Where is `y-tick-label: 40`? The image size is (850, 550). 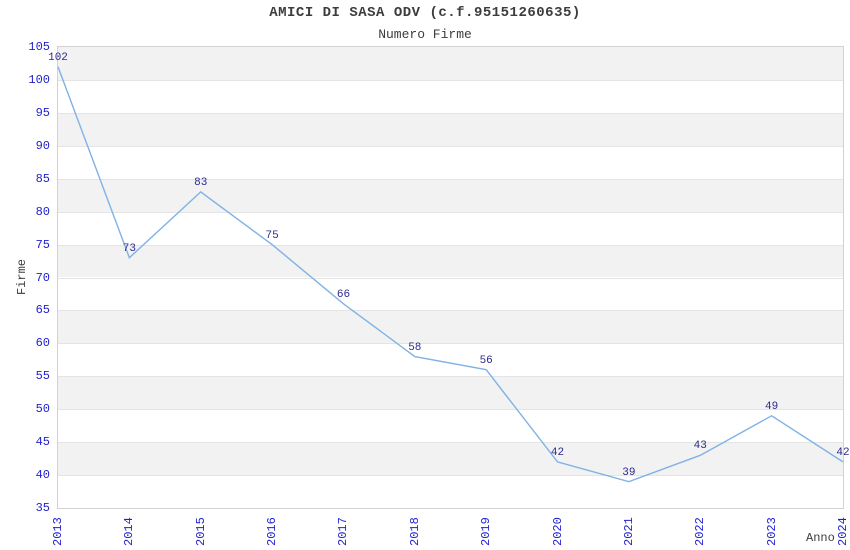 y-tick-label: 40 is located at coordinates (42, 475).